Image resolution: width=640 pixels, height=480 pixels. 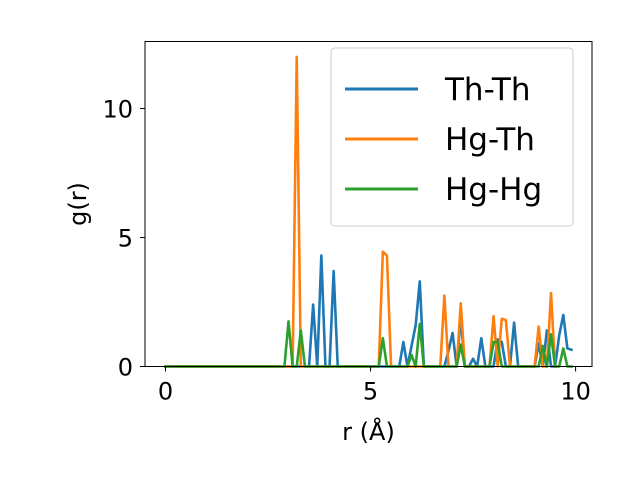 What do you see at coordinates (575, 392) in the screenshot?
I see `x-tick-label: 10` at bounding box center [575, 392].